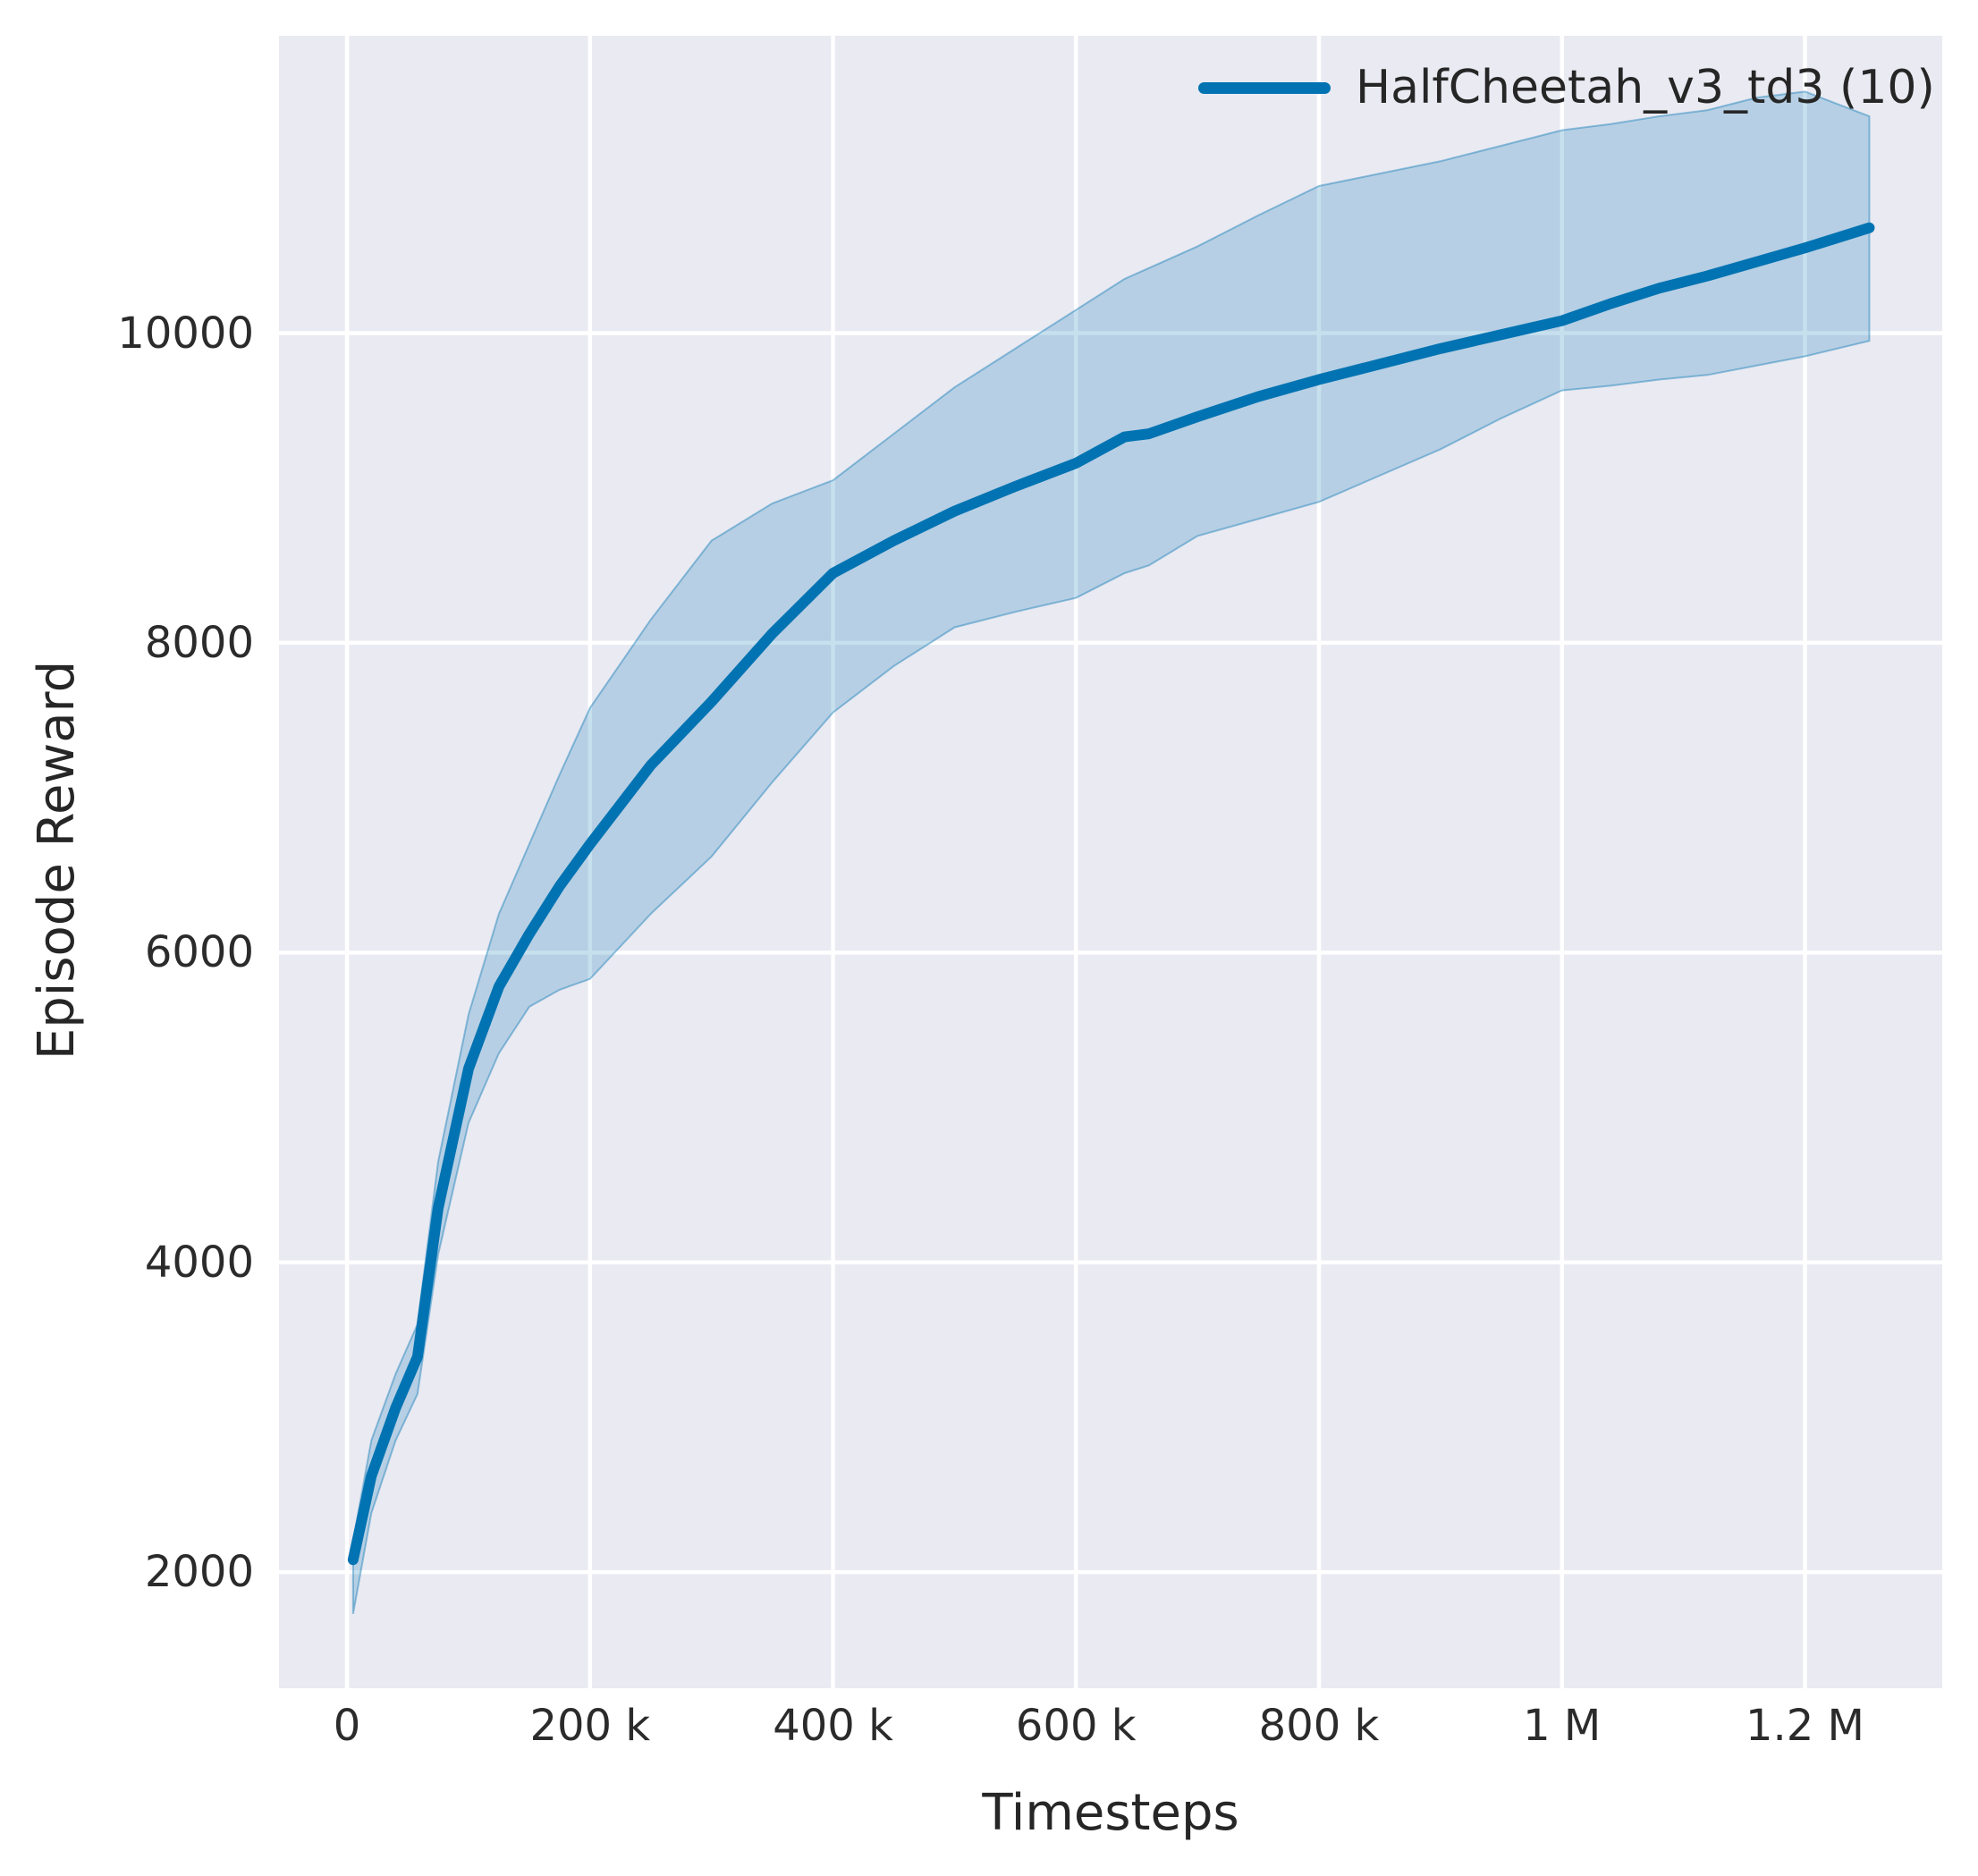 This screenshot has height=1876, width=1978. Describe the element at coordinates (1264, 87) in the screenshot. I see `legend-line-sample` at that location.